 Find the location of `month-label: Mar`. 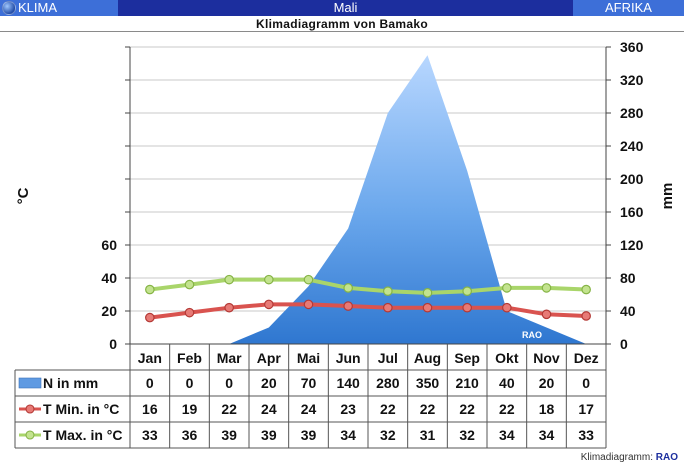

month-label: Mar is located at coordinates (229, 358).